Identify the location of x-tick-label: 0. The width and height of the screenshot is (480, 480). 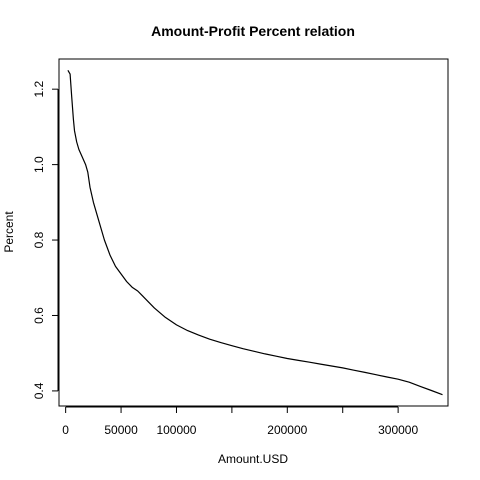
(65, 430).